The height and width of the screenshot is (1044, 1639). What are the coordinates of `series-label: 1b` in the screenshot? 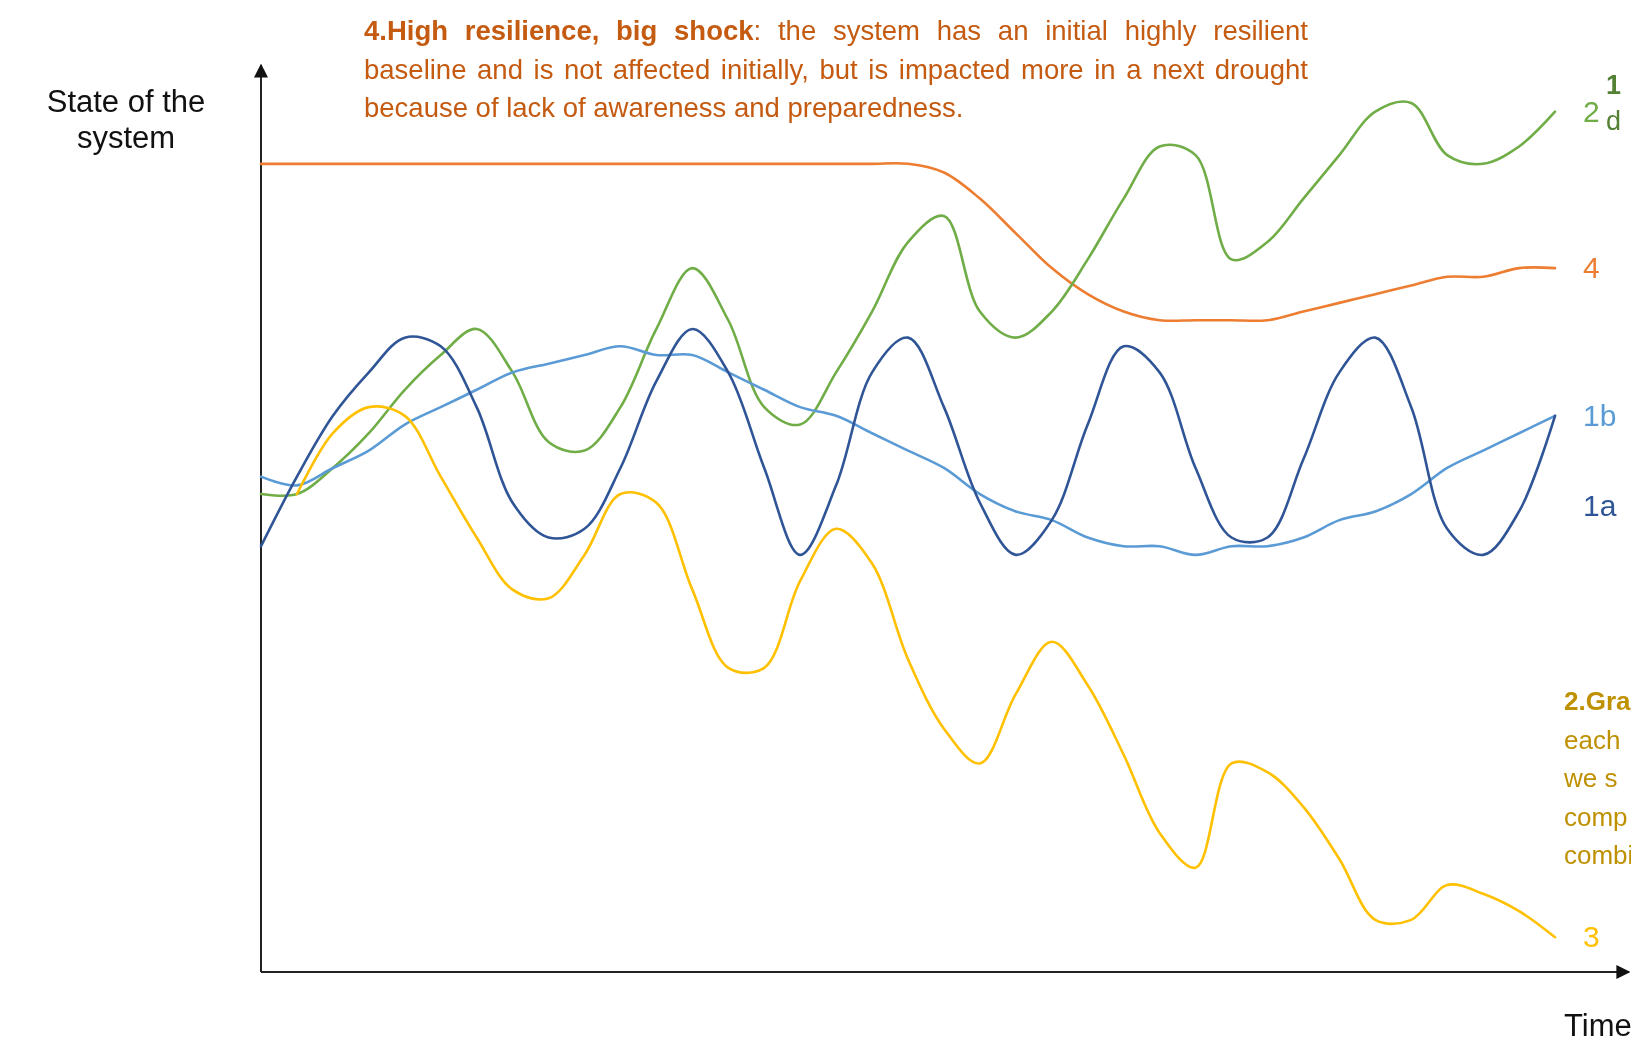 It's located at (1600, 415).